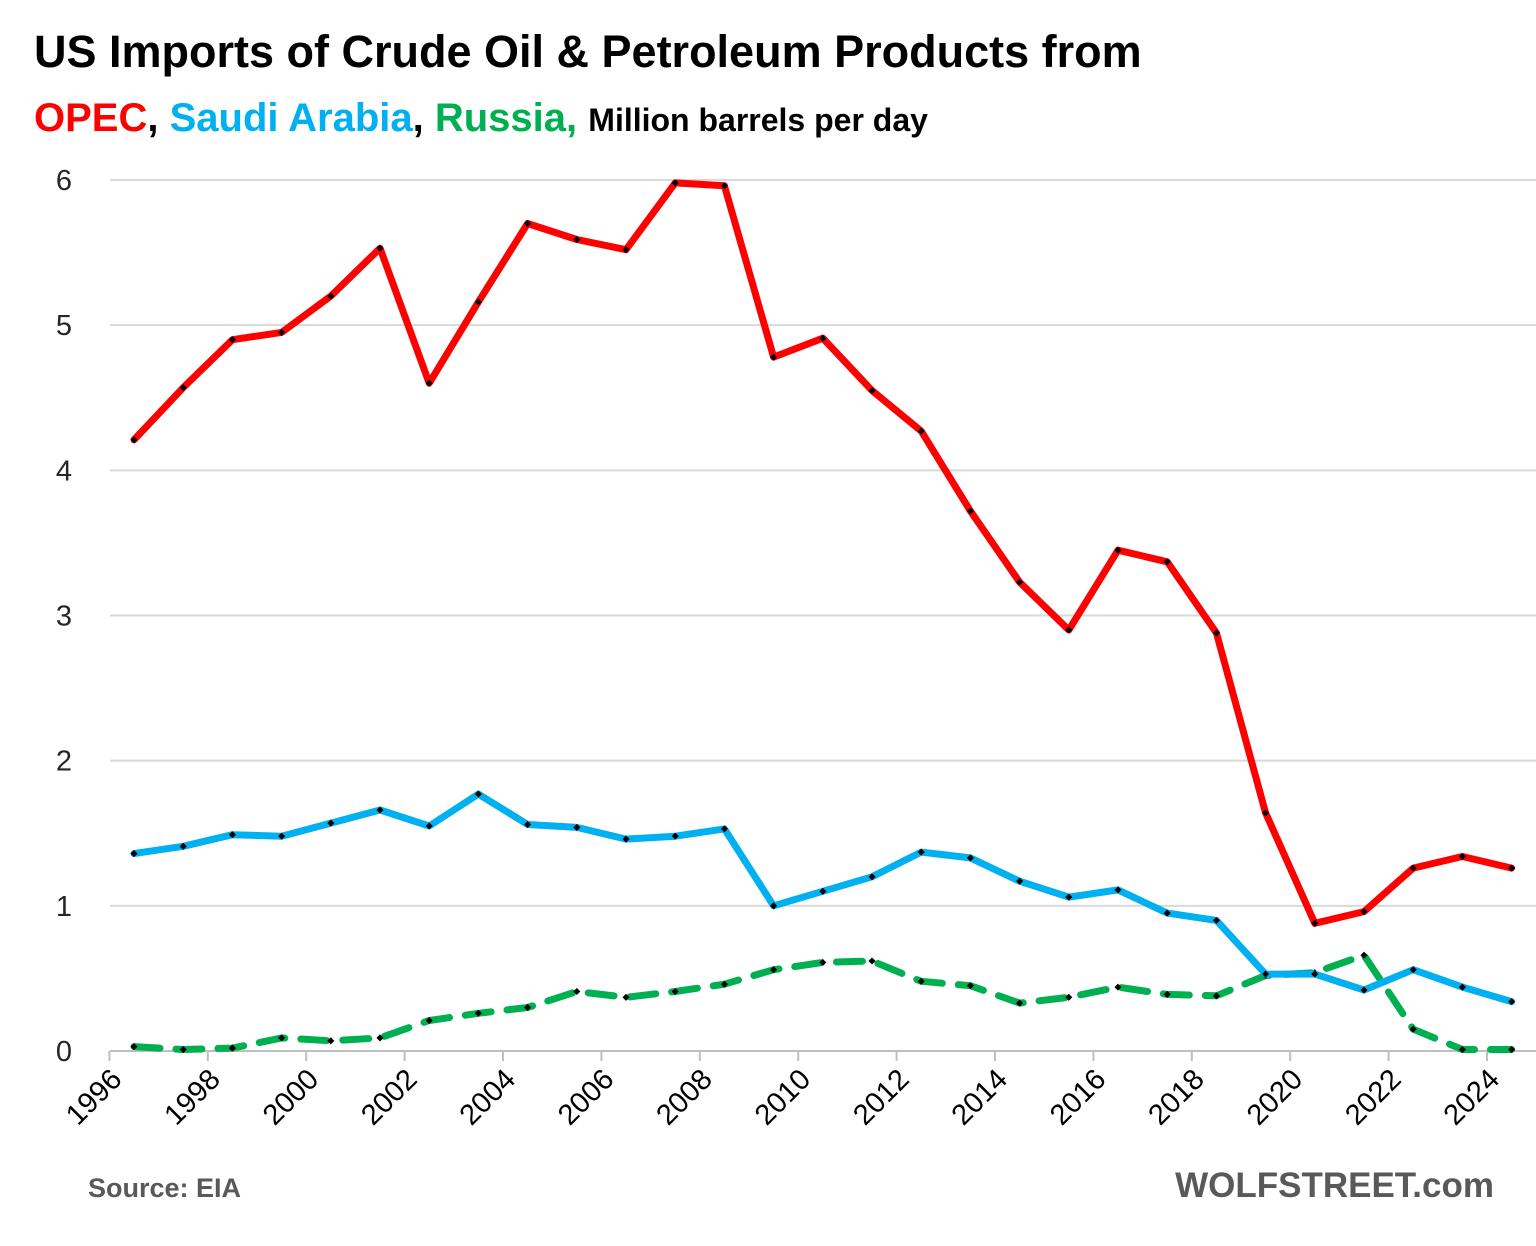 The image size is (1536, 1246). I want to click on y-tick-label: 0, so click(64, 1052).